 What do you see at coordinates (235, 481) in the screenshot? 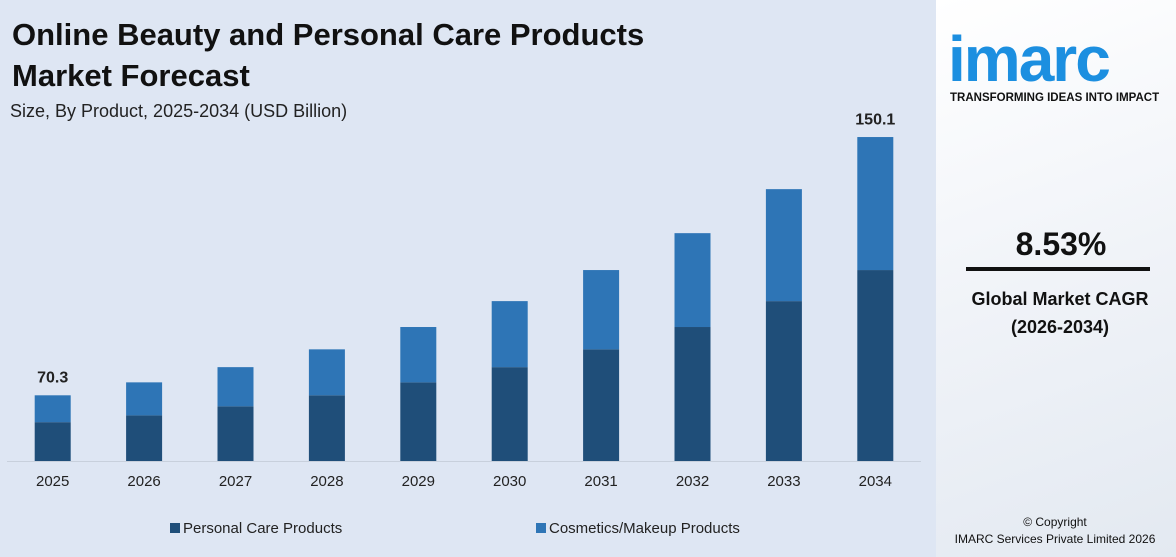
I see `x-tick-label: 2027` at bounding box center [235, 481].